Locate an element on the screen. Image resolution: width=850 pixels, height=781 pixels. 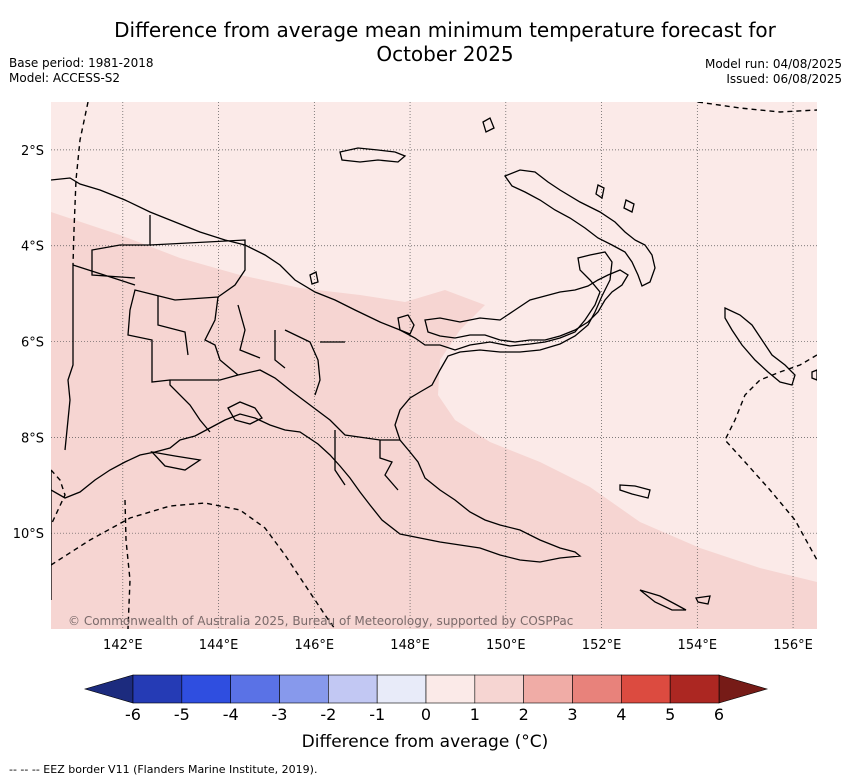
model-run: Model run: 04/08/2025 is located at coordinates (773, 64).